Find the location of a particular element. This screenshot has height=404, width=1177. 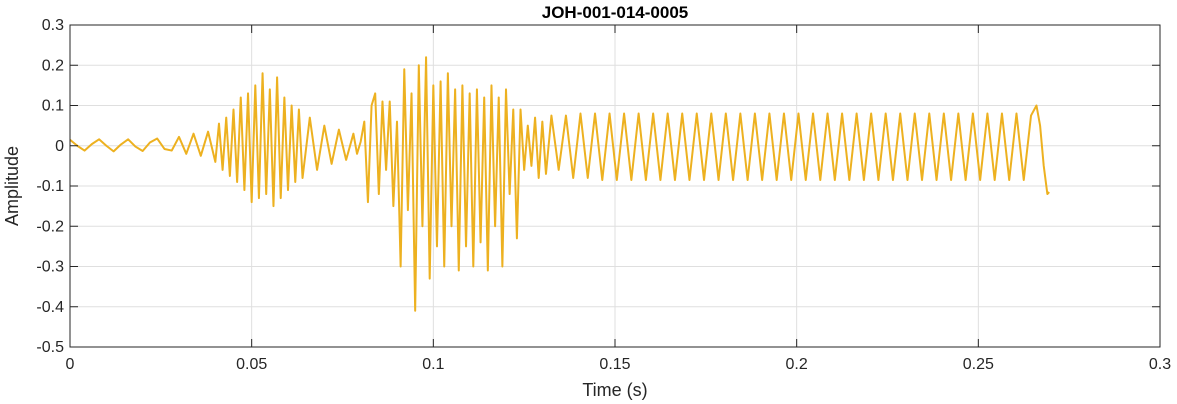

y-tick-labels: -0.5 -0.4 -0.3 -0.2 -0.1 0 0.1 0.2 0.3 is located at coordinates (50, 186).